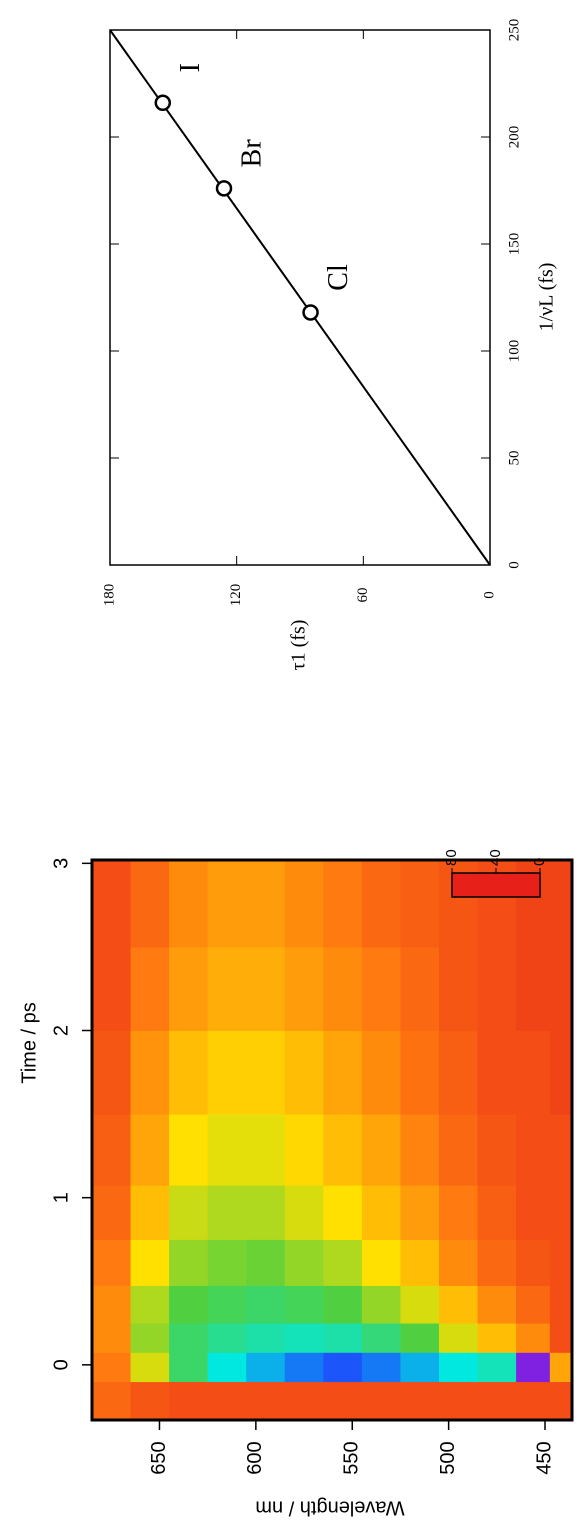 The width and height of the screenshot is (582, 1529). I want to click on y-tick-label: 0, so click(61, 1364).